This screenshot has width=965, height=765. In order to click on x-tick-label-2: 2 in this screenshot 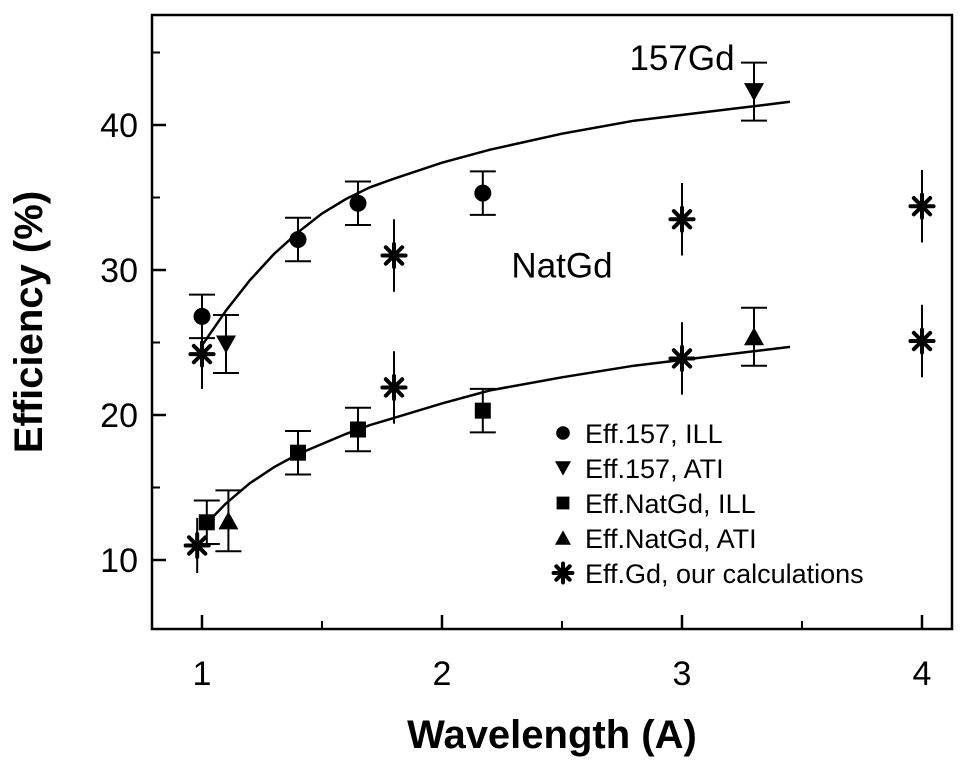, I will do `click(442, 674)`.